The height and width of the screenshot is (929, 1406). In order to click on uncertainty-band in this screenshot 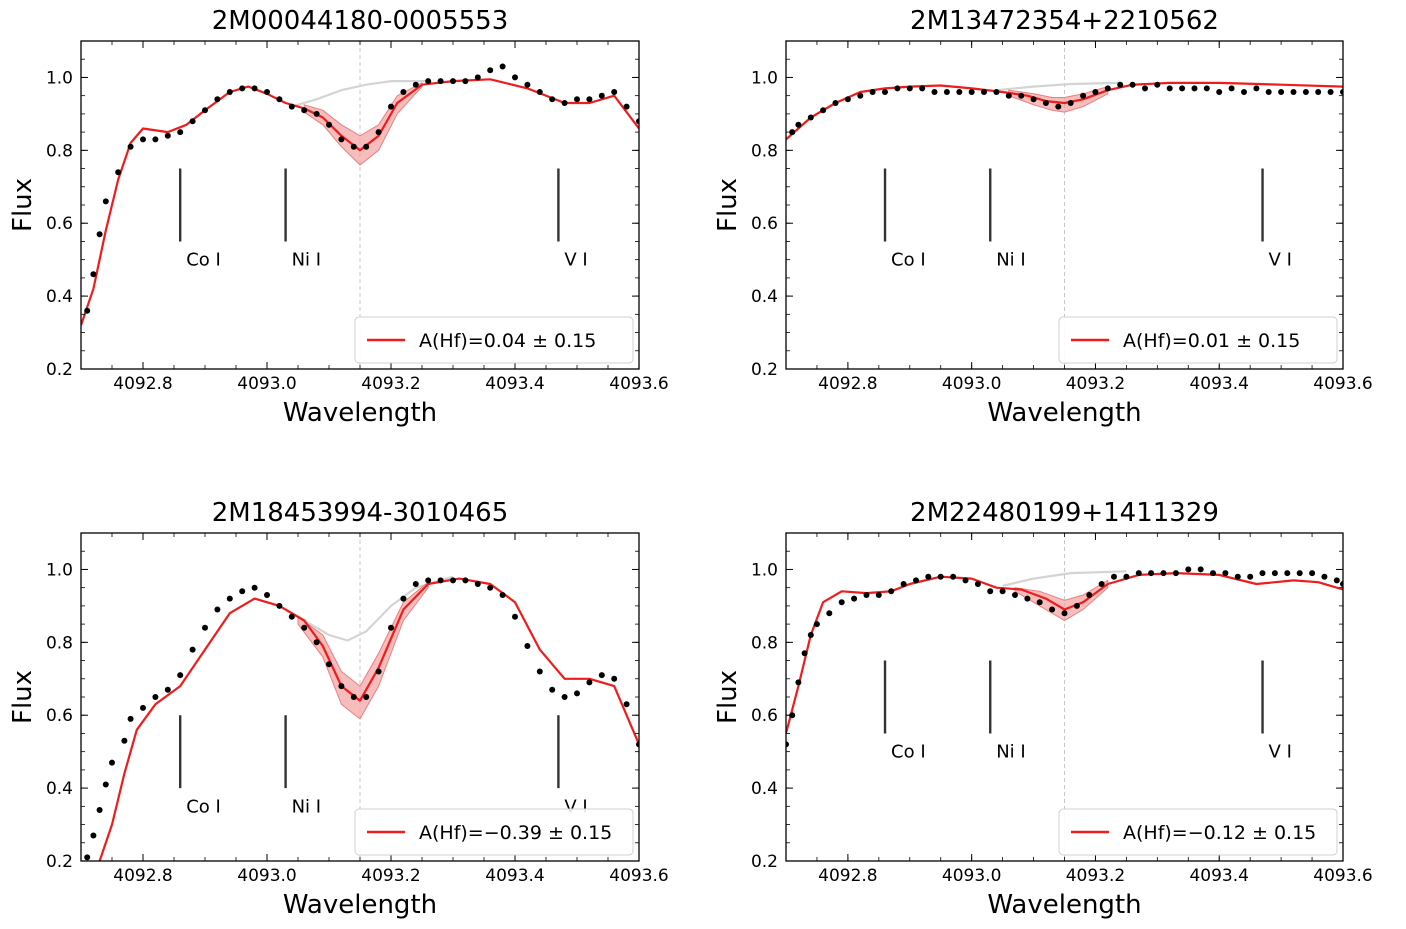, I will do `click(363, 124)`.